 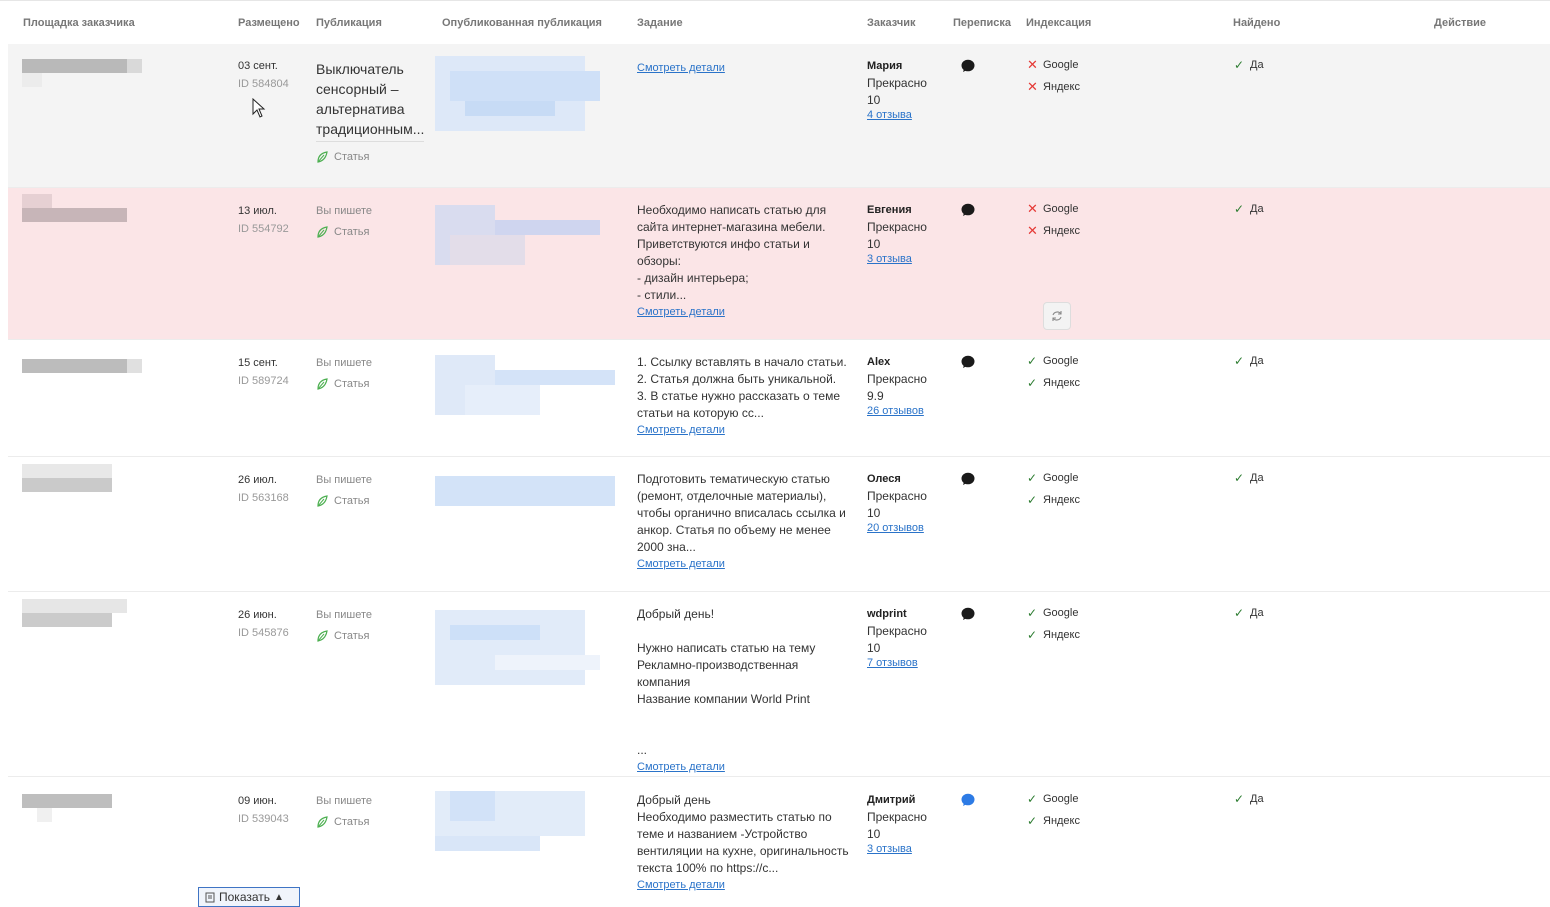 What do you see at coordinates (891, 23) in the screenshot?
I see `col-customer: Заказчик` at bounding box center [891, 23].